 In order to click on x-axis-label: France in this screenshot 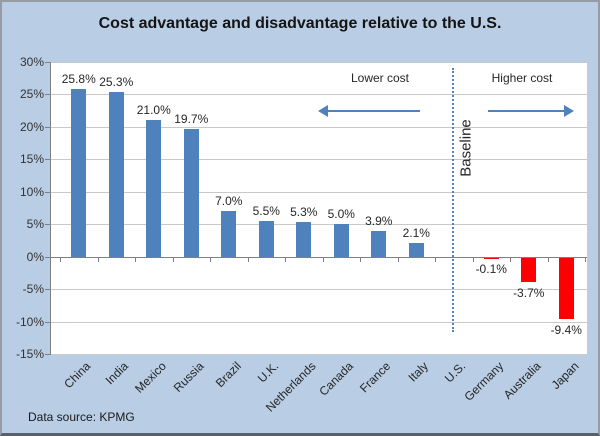, I will do `click(375, 377)`.